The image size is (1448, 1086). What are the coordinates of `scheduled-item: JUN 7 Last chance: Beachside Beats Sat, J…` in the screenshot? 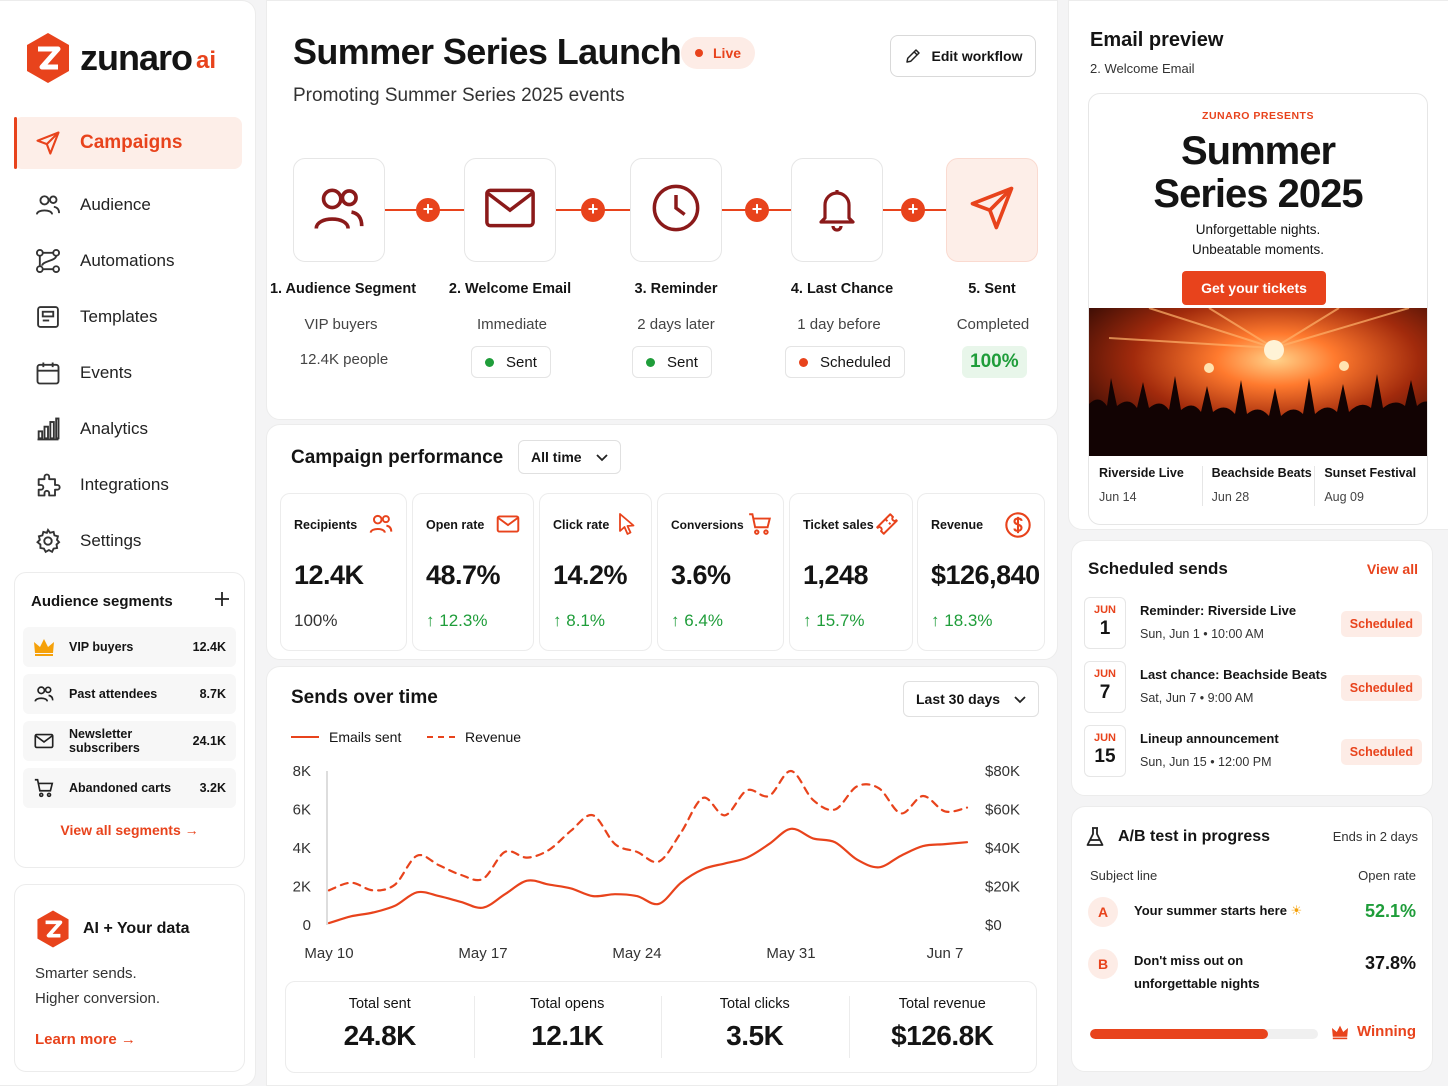 It's located at (1253, 687).